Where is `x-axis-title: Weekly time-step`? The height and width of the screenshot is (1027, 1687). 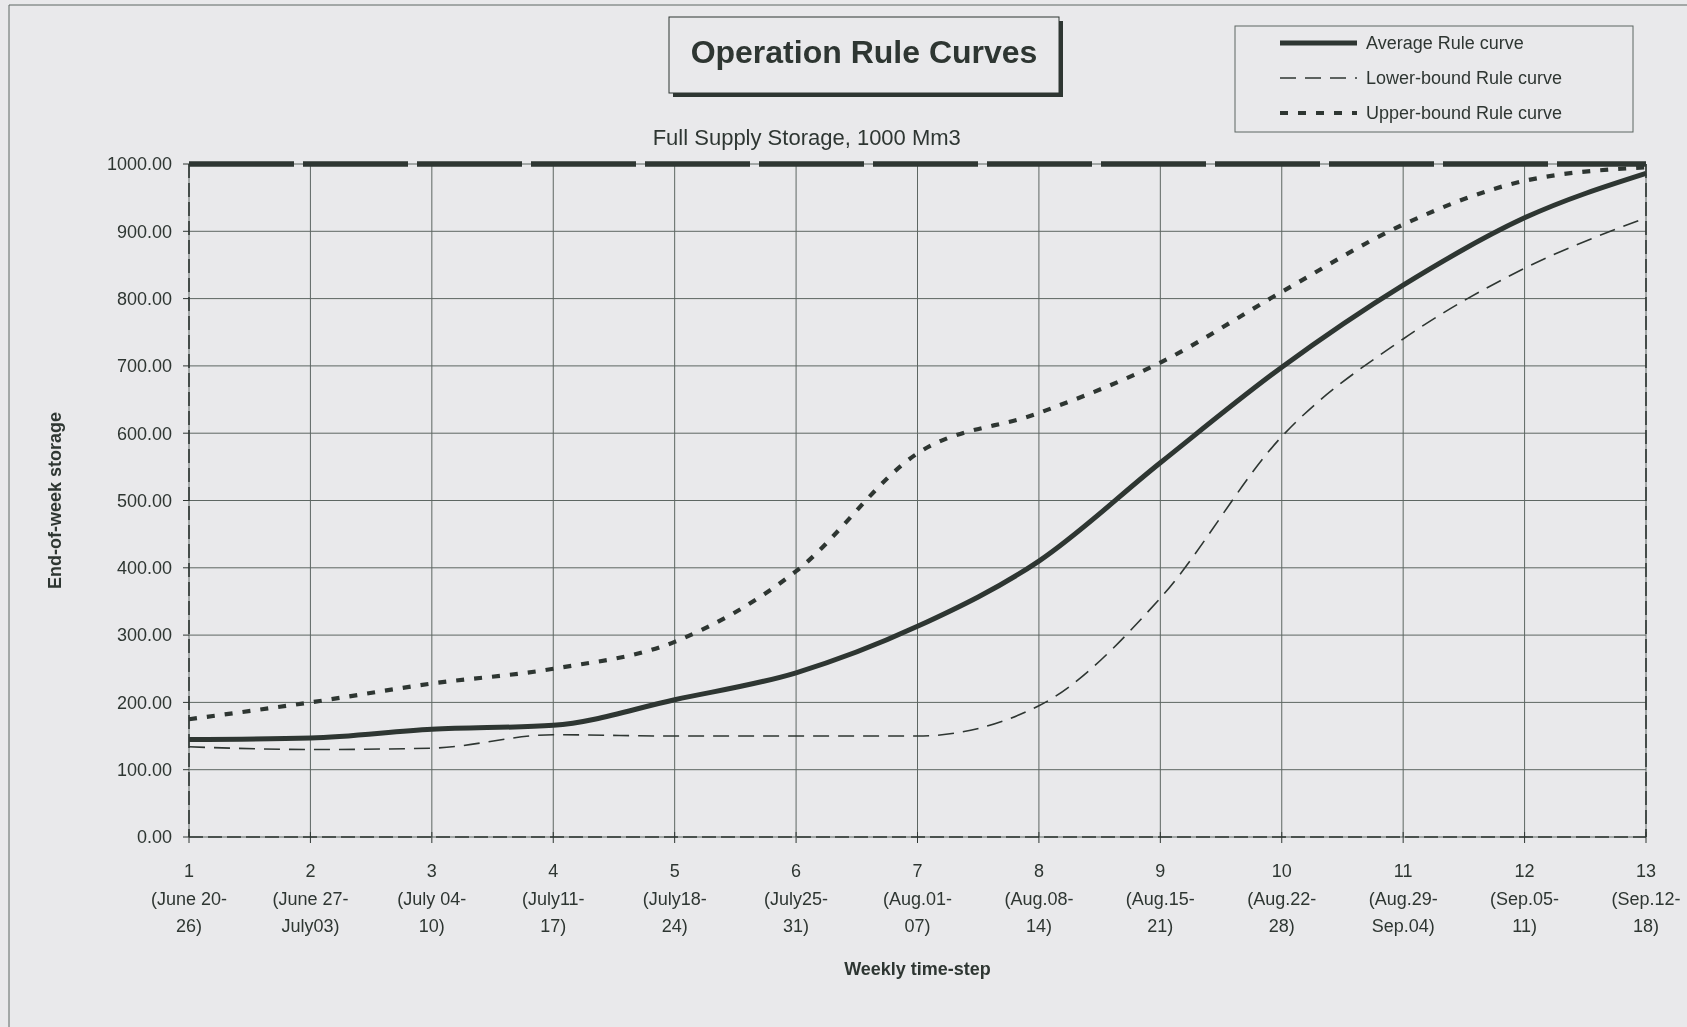 x-axis-title: Weekly time-step is located at coordinates (917, 969).